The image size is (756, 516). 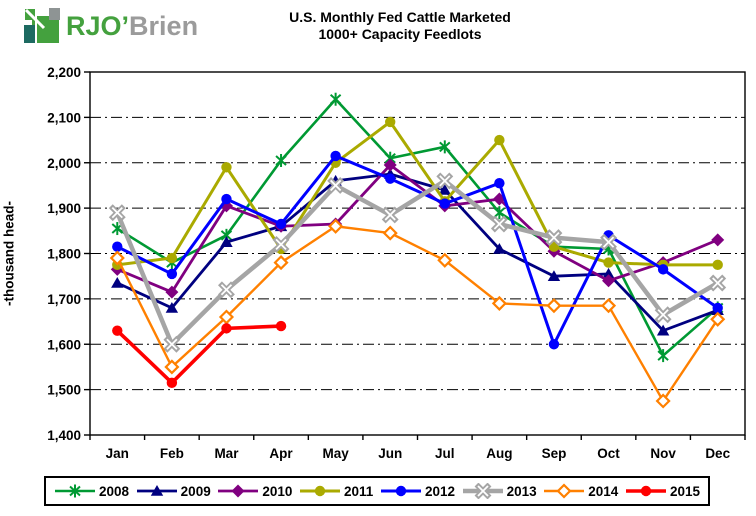 What do you see at coordinates (30, 34) in the screenshot?
I see `logo-teal-square` at bounding box center [30, 34].